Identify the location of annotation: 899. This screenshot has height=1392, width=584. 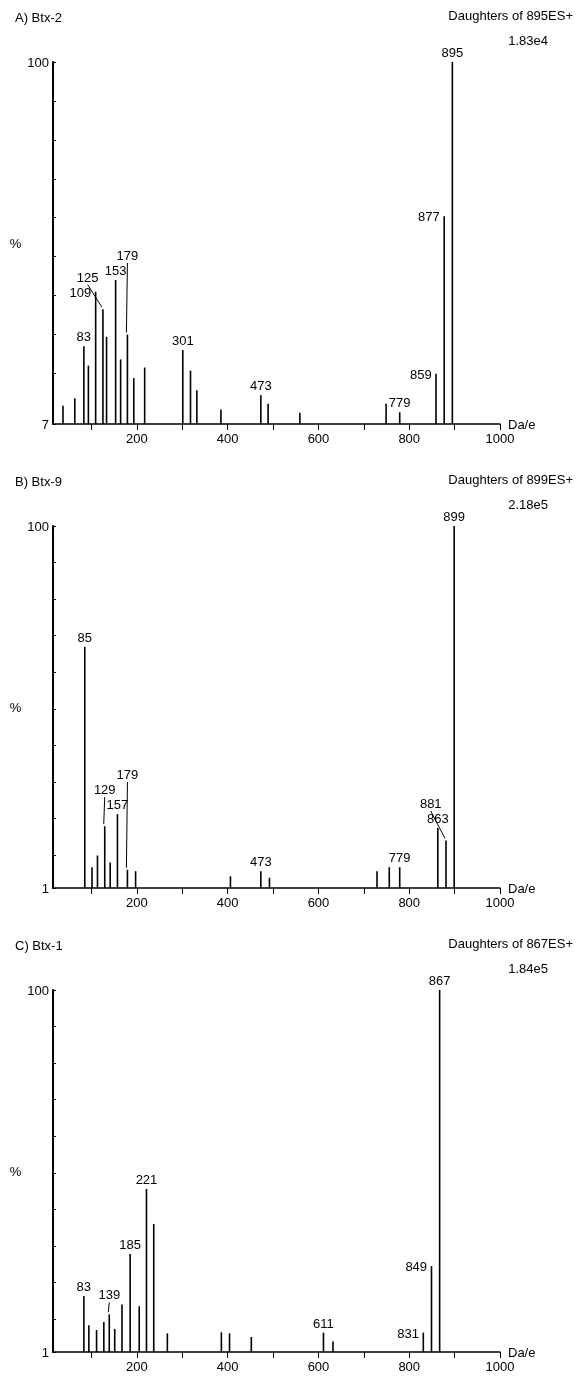
(454, 516).